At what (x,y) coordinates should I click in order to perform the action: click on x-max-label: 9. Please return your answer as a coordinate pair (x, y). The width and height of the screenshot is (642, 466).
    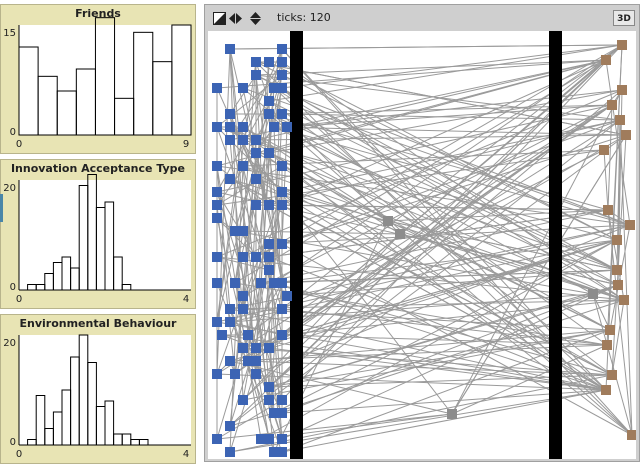
    Looking at the image, I should click on (186, 144).